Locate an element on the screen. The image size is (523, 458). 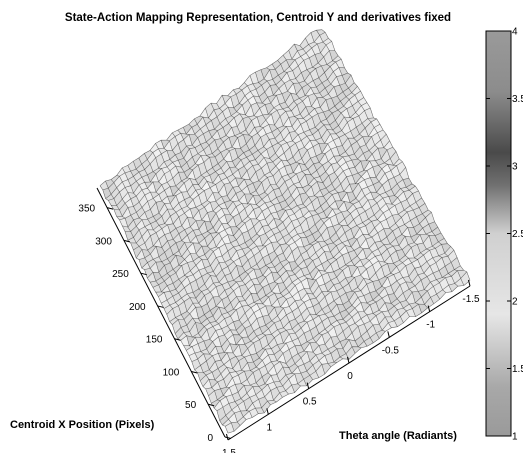
colorbar-tick-label: 2.5 is located at coordinates (517, 234).